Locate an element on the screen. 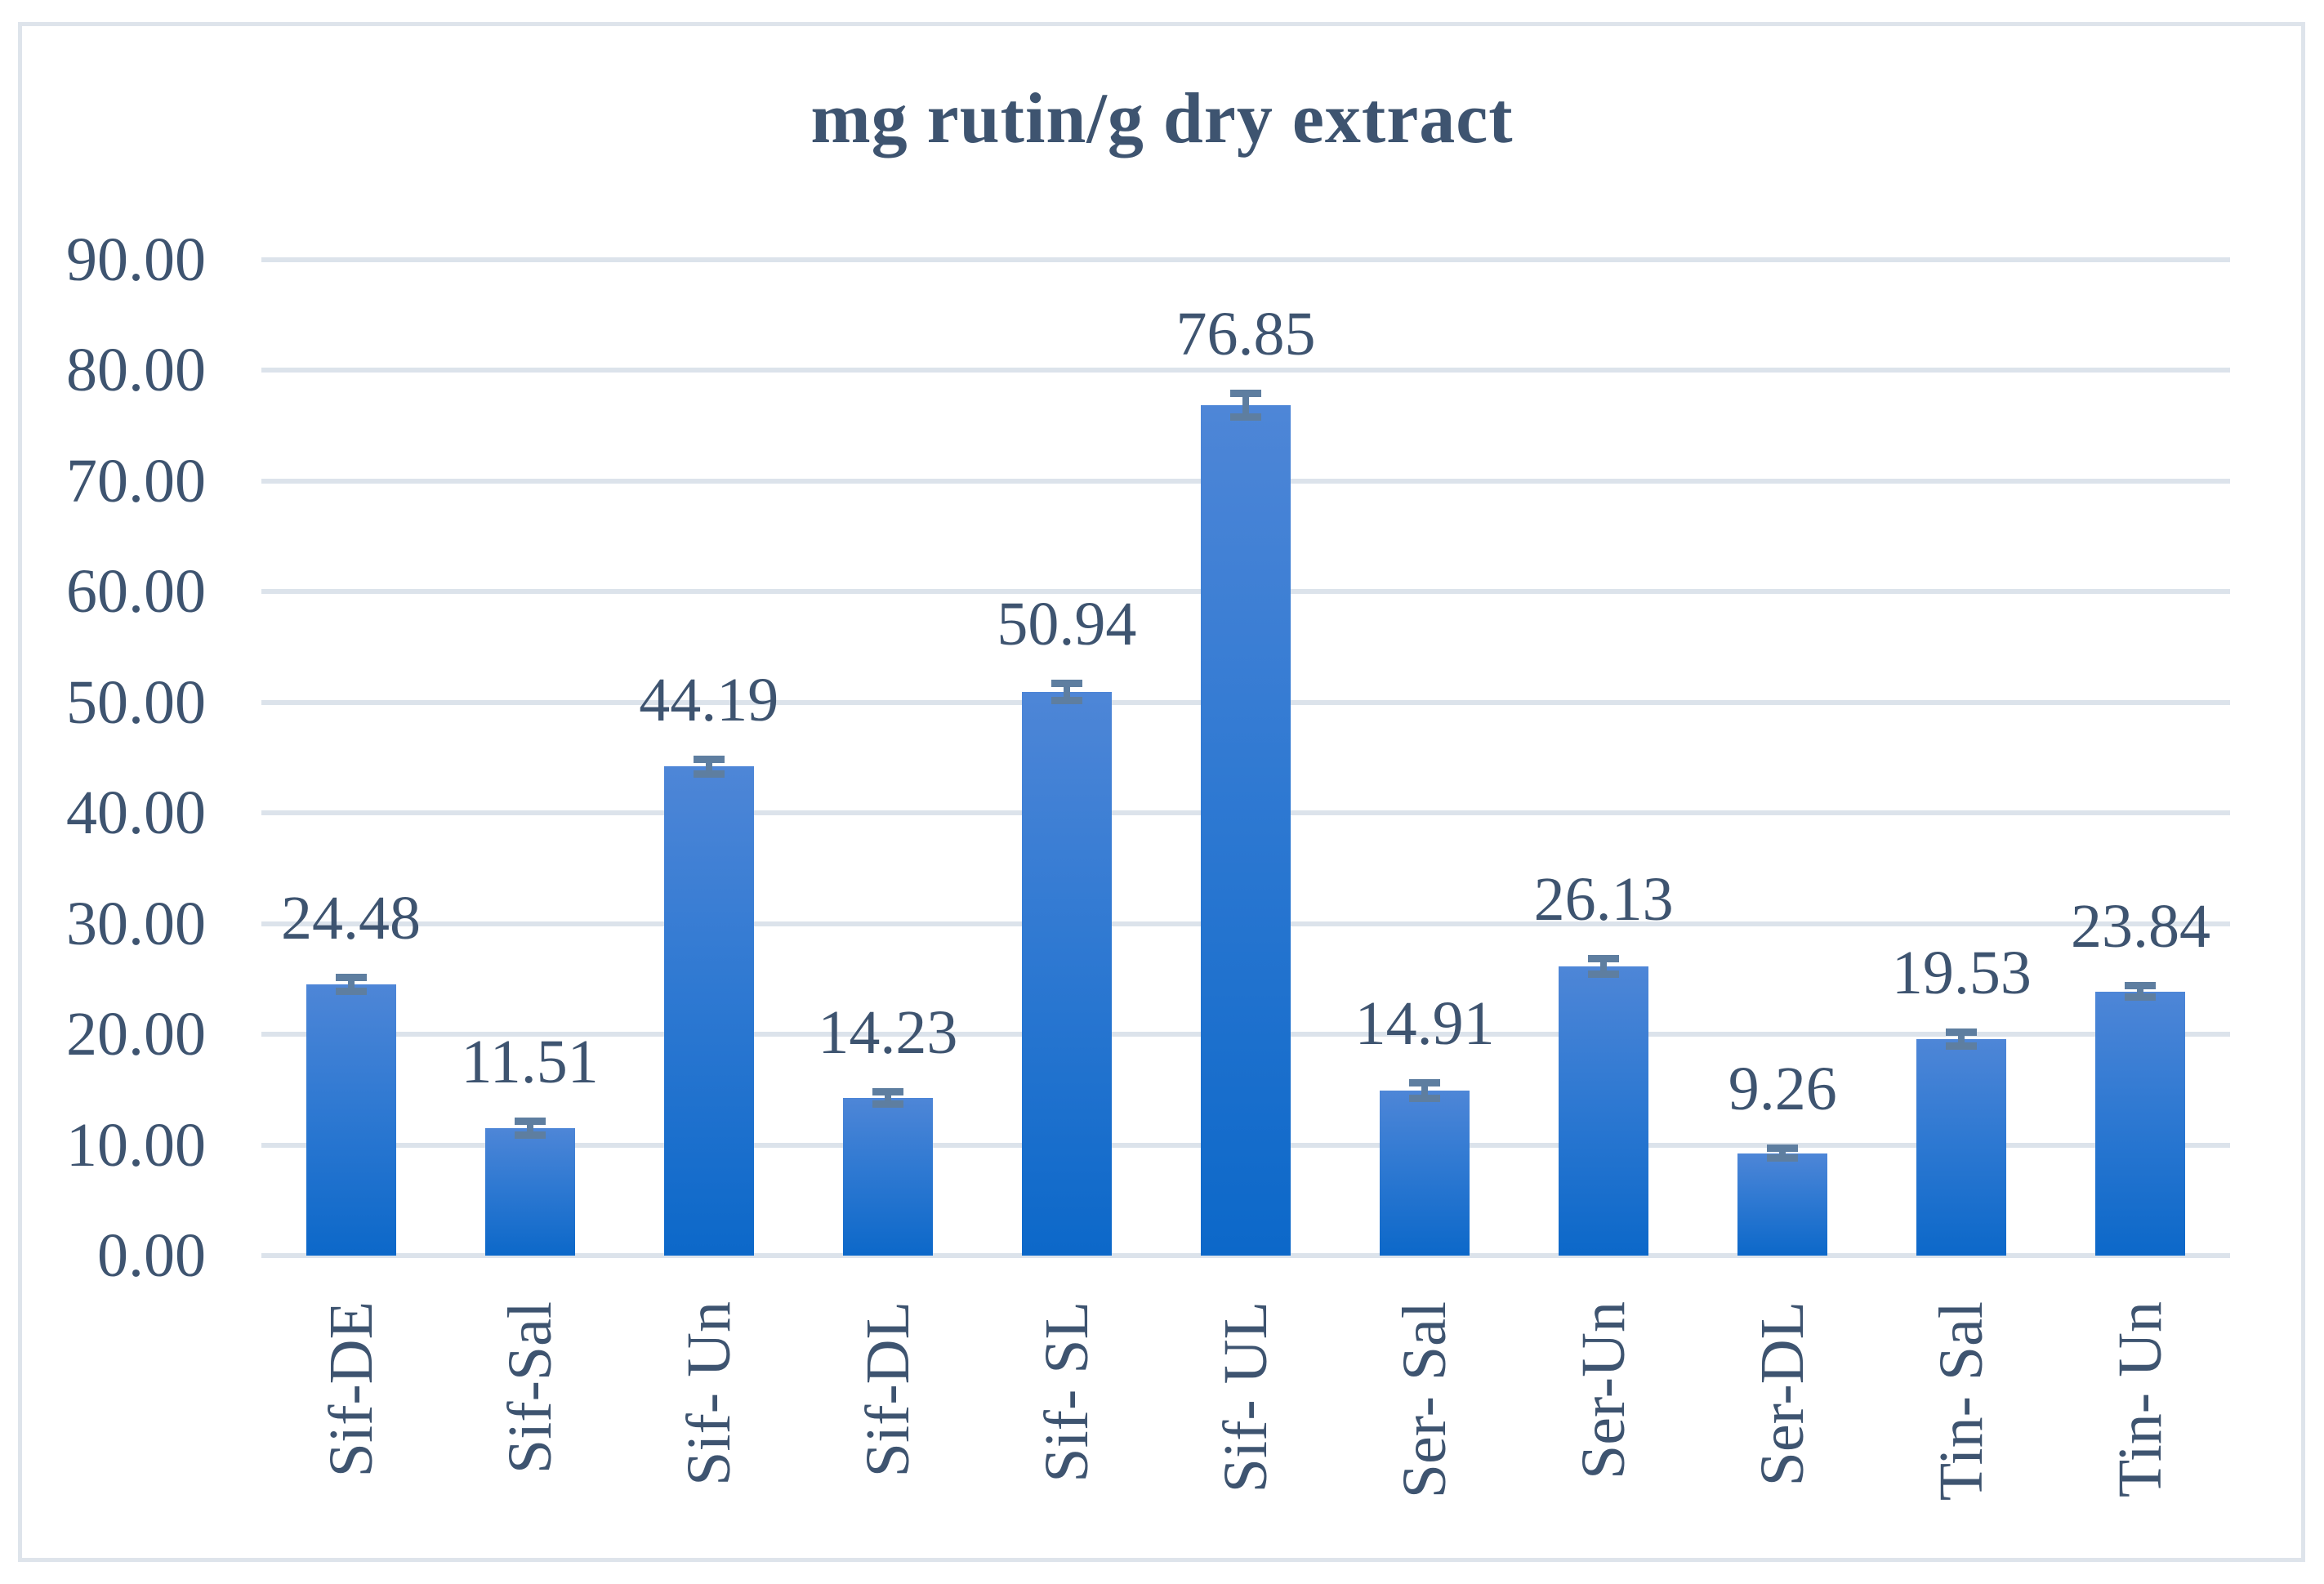  value-label: 24.48 is located at coordinates (351, 918).